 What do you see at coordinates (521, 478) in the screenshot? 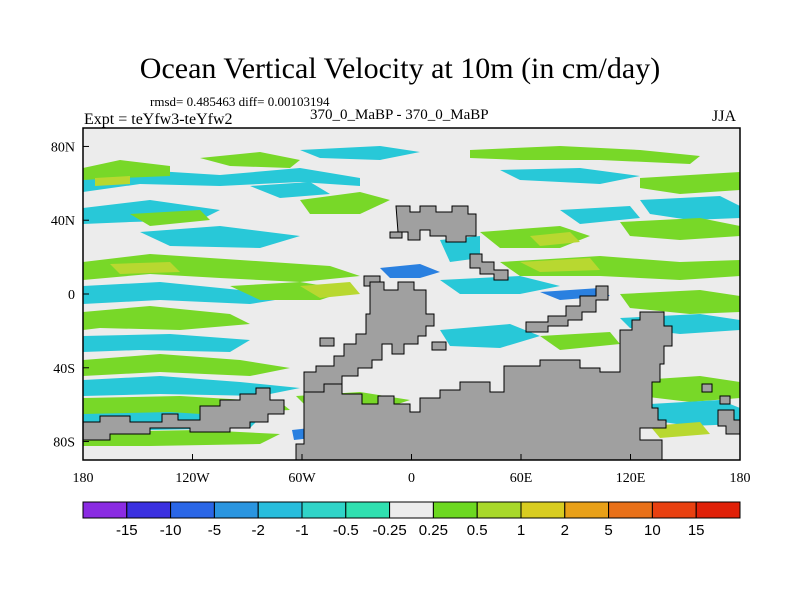
I see `x-tick-label: 60E` at bounding box center [521, 478].